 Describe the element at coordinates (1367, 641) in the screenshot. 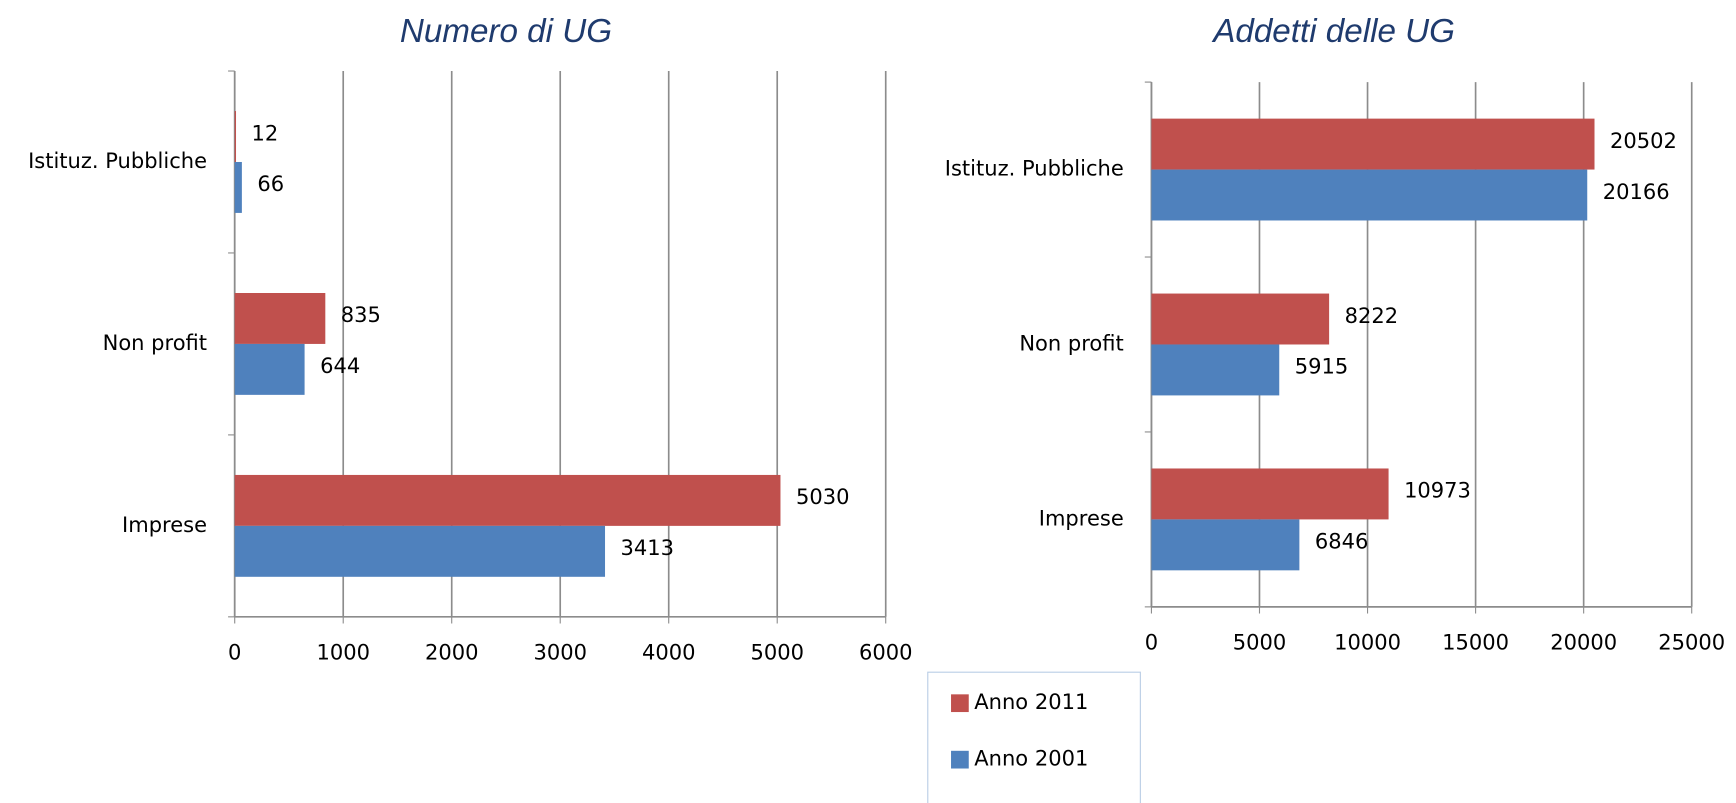

I see `x-tick-label: 10000` at that location.